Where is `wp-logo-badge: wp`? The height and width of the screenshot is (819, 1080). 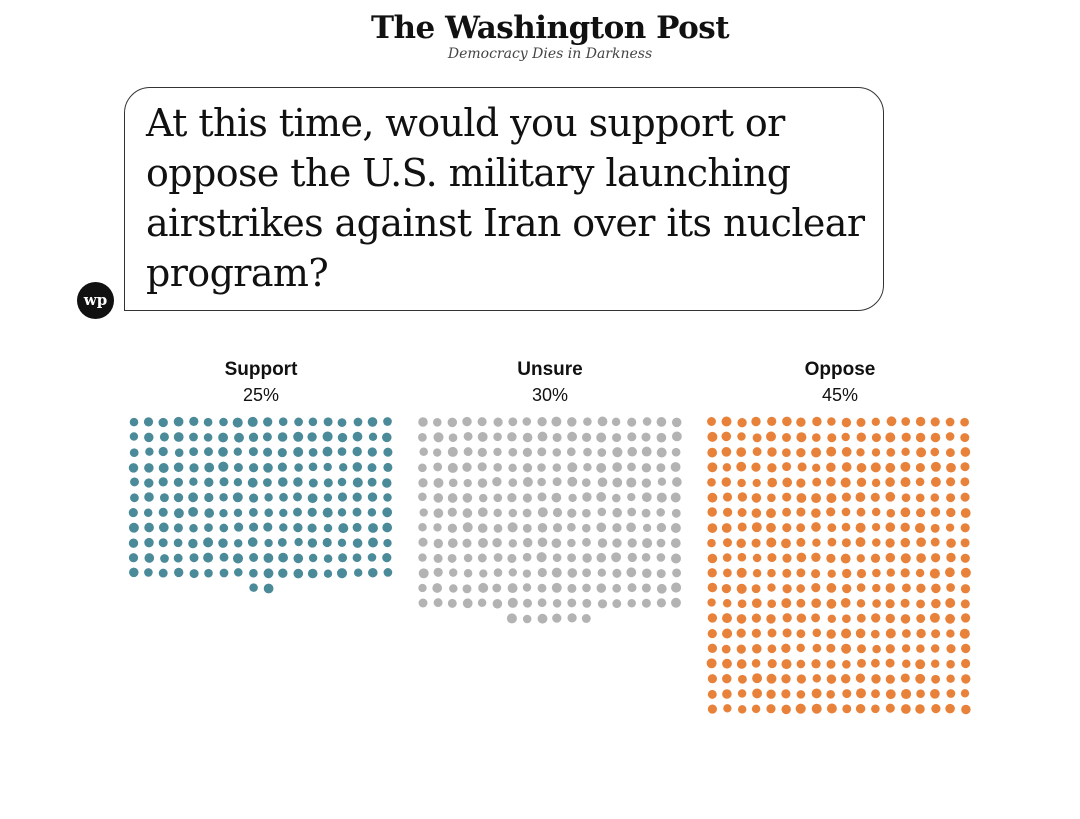 wp-logo-badge: wp is located at coordinates (95, 300).